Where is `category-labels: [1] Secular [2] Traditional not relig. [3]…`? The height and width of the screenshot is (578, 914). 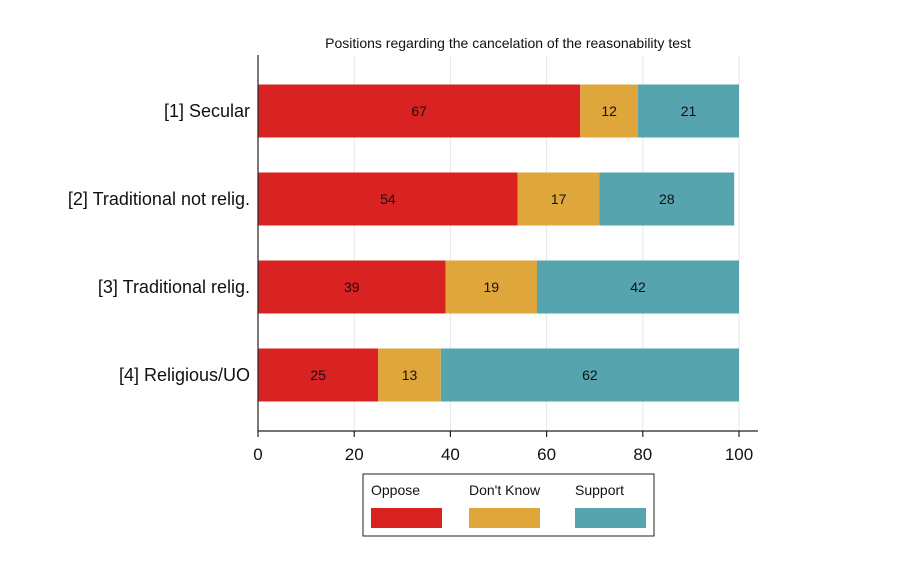
category-labels: [1] Secular [2] Traditional not relig. [3]… is located at coordinates (159, 243).